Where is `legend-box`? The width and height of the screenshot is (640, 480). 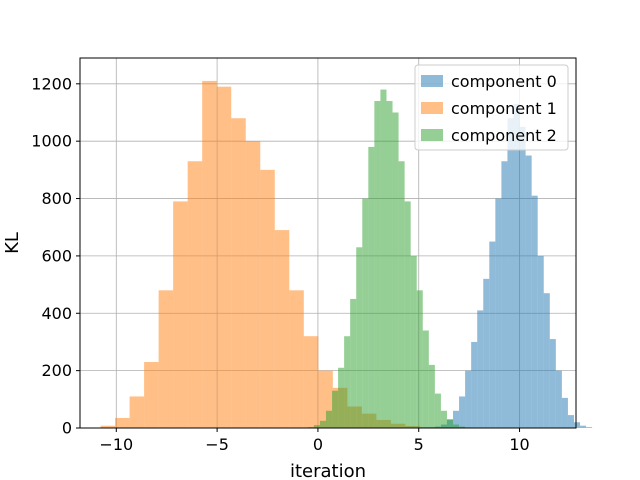
legend-box is located at coordinates (491, 107).